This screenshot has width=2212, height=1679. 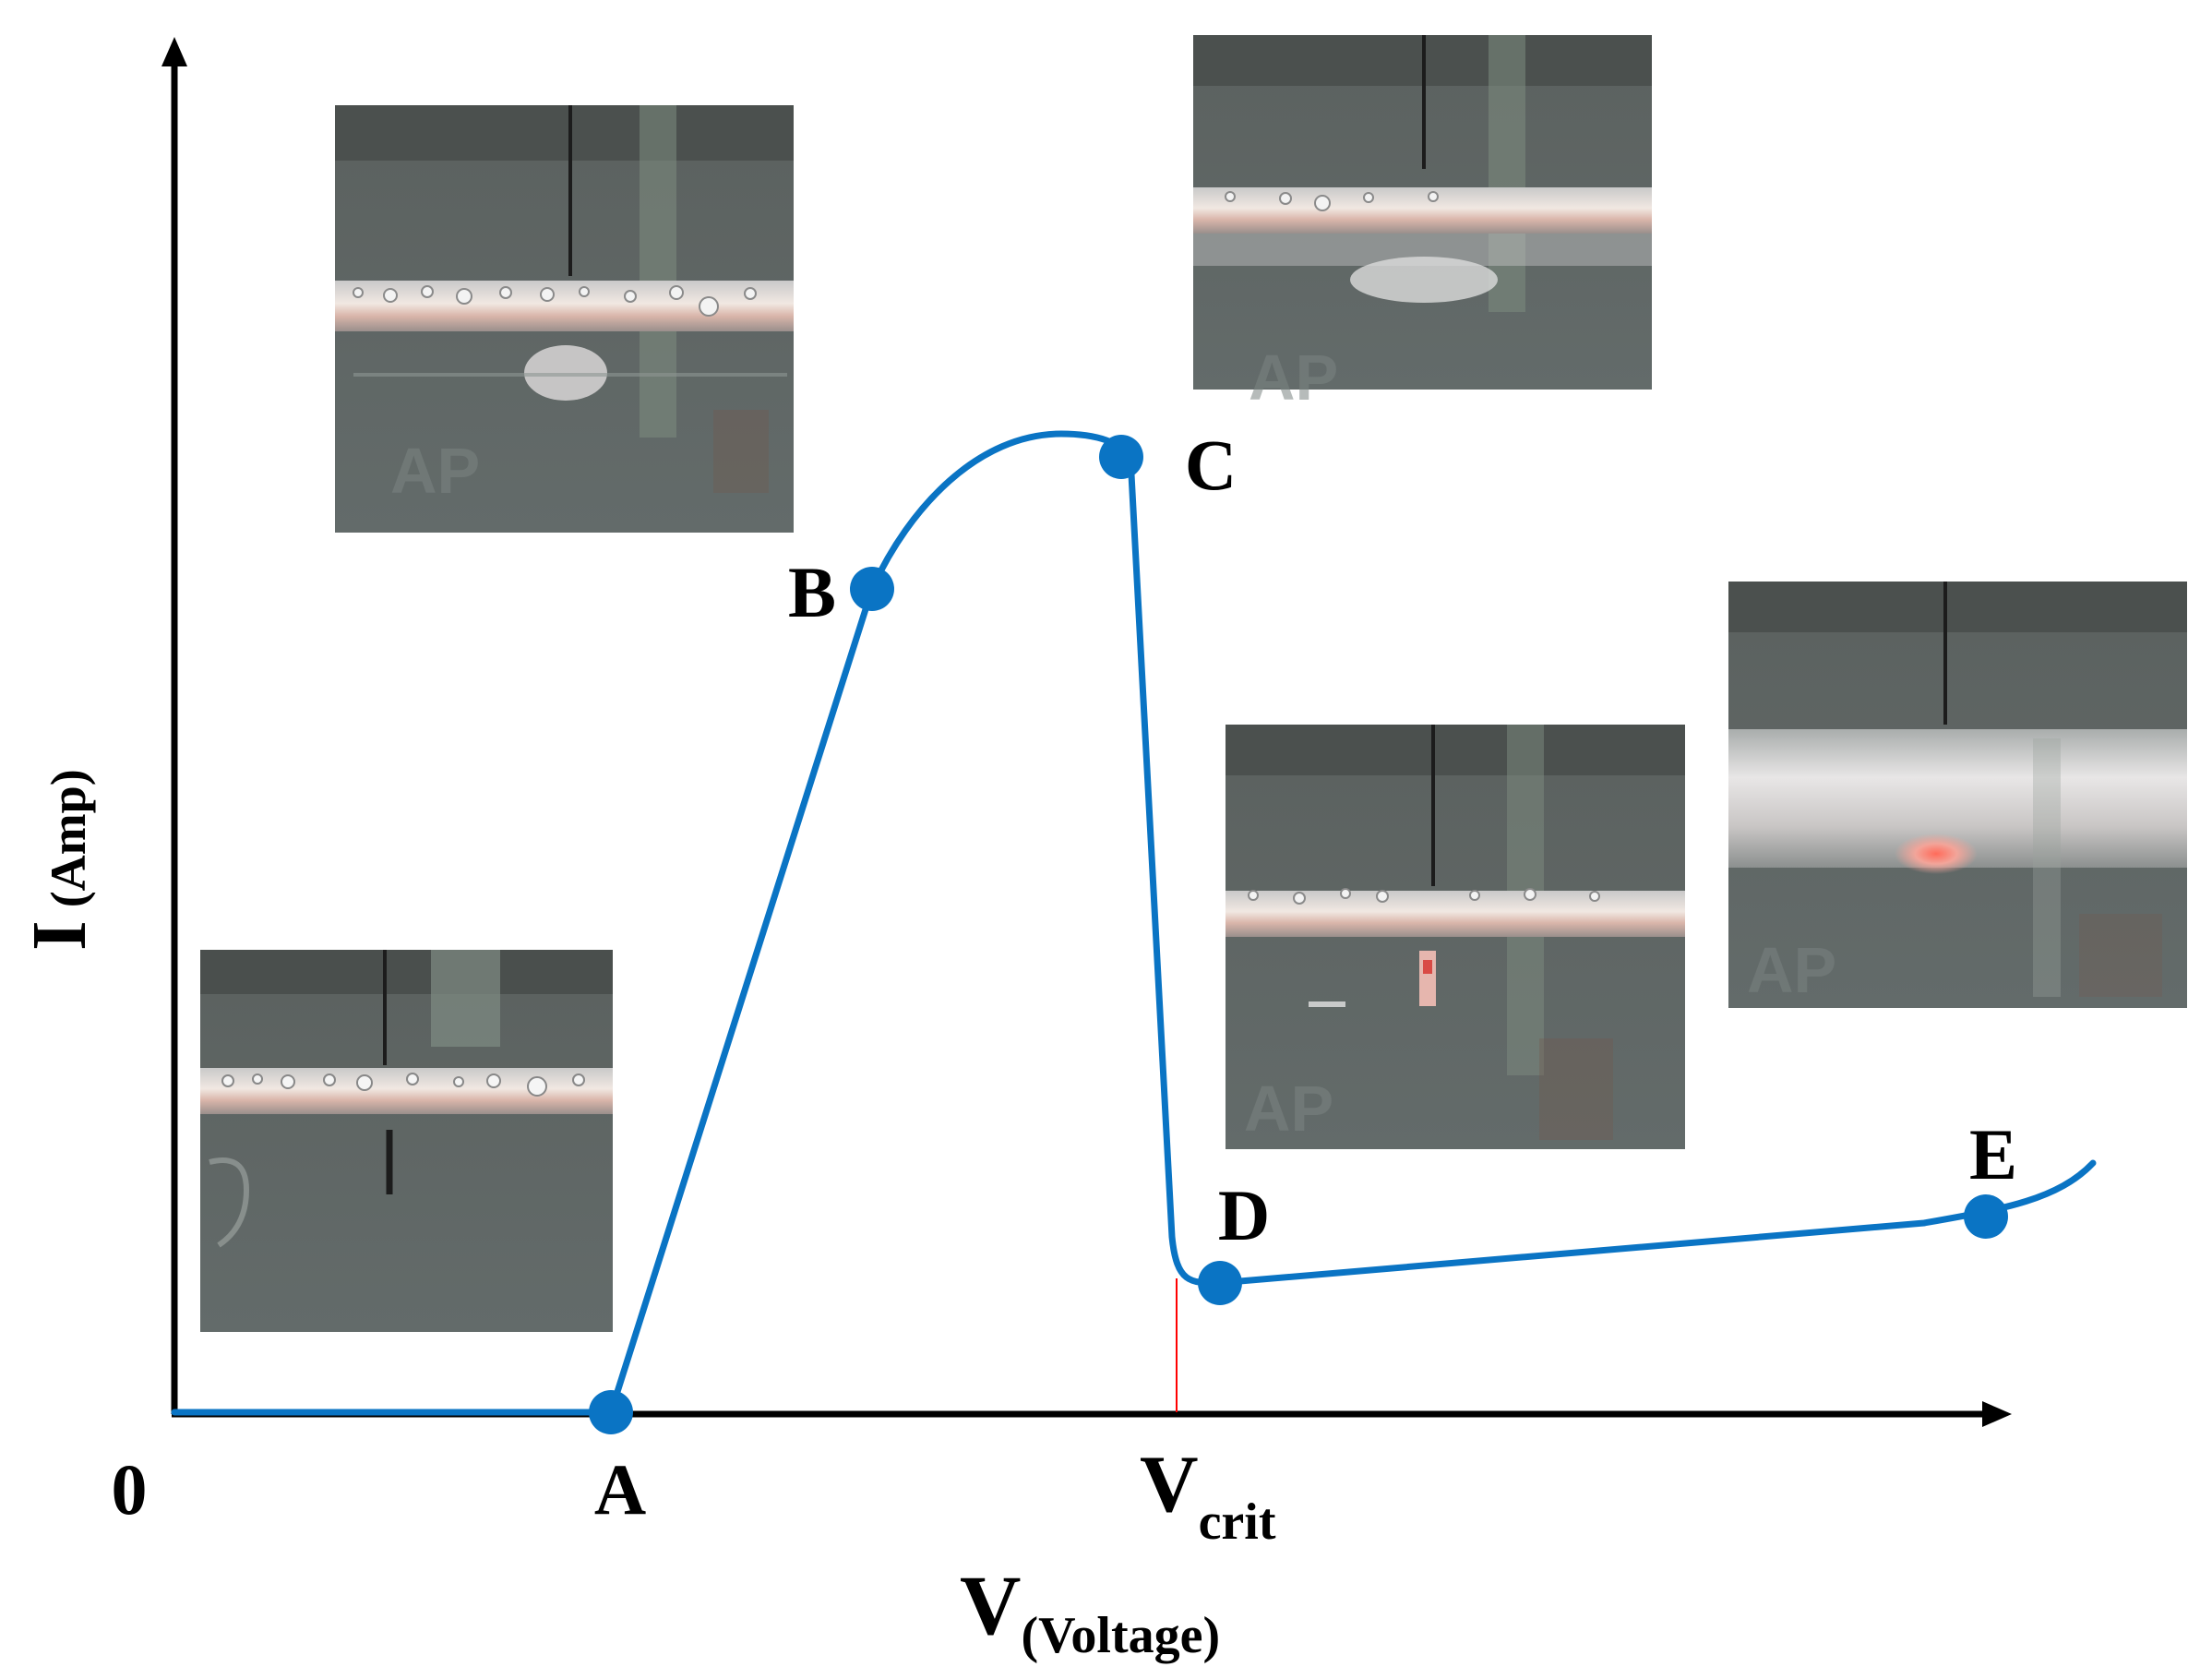 What do you see at coordinates (68, 838) in the screenshot?
I see `y-axis-label-sub: (Amp)` at bounding box center [68, 838].